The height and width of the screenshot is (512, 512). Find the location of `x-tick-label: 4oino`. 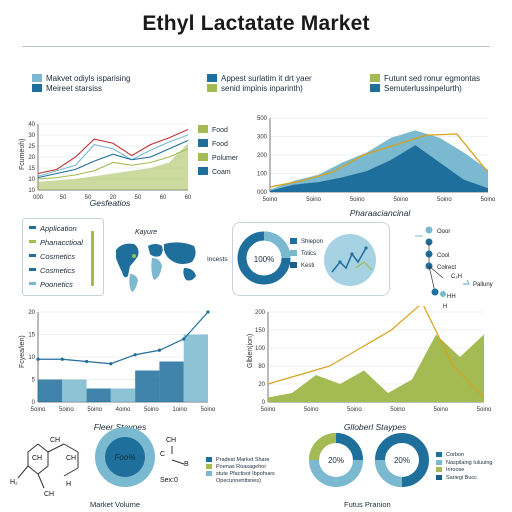

x-tick-label: 4oino is located at coordinates (123, 410).